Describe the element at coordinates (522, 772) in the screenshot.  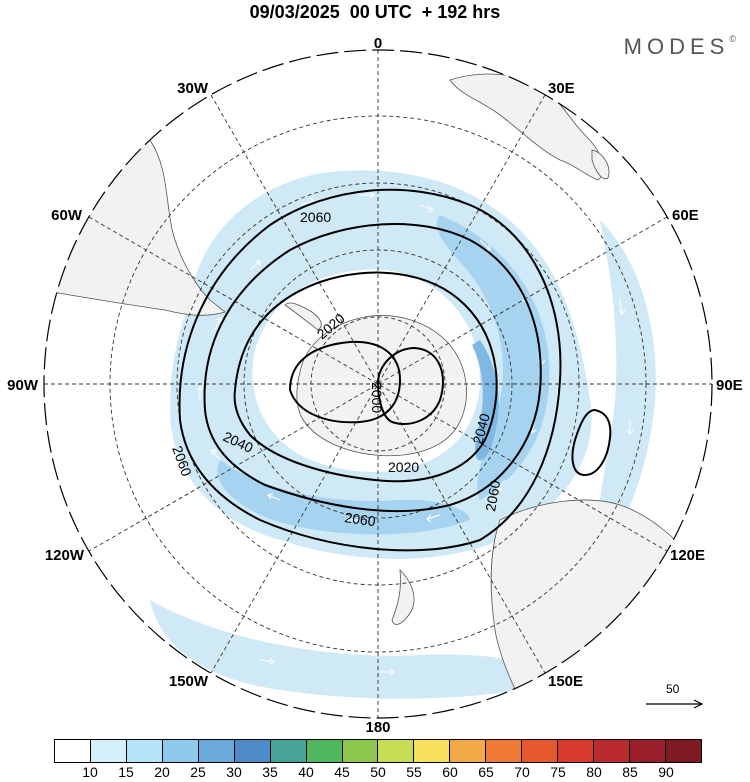
I see `colorbar-label: 70` at that location.